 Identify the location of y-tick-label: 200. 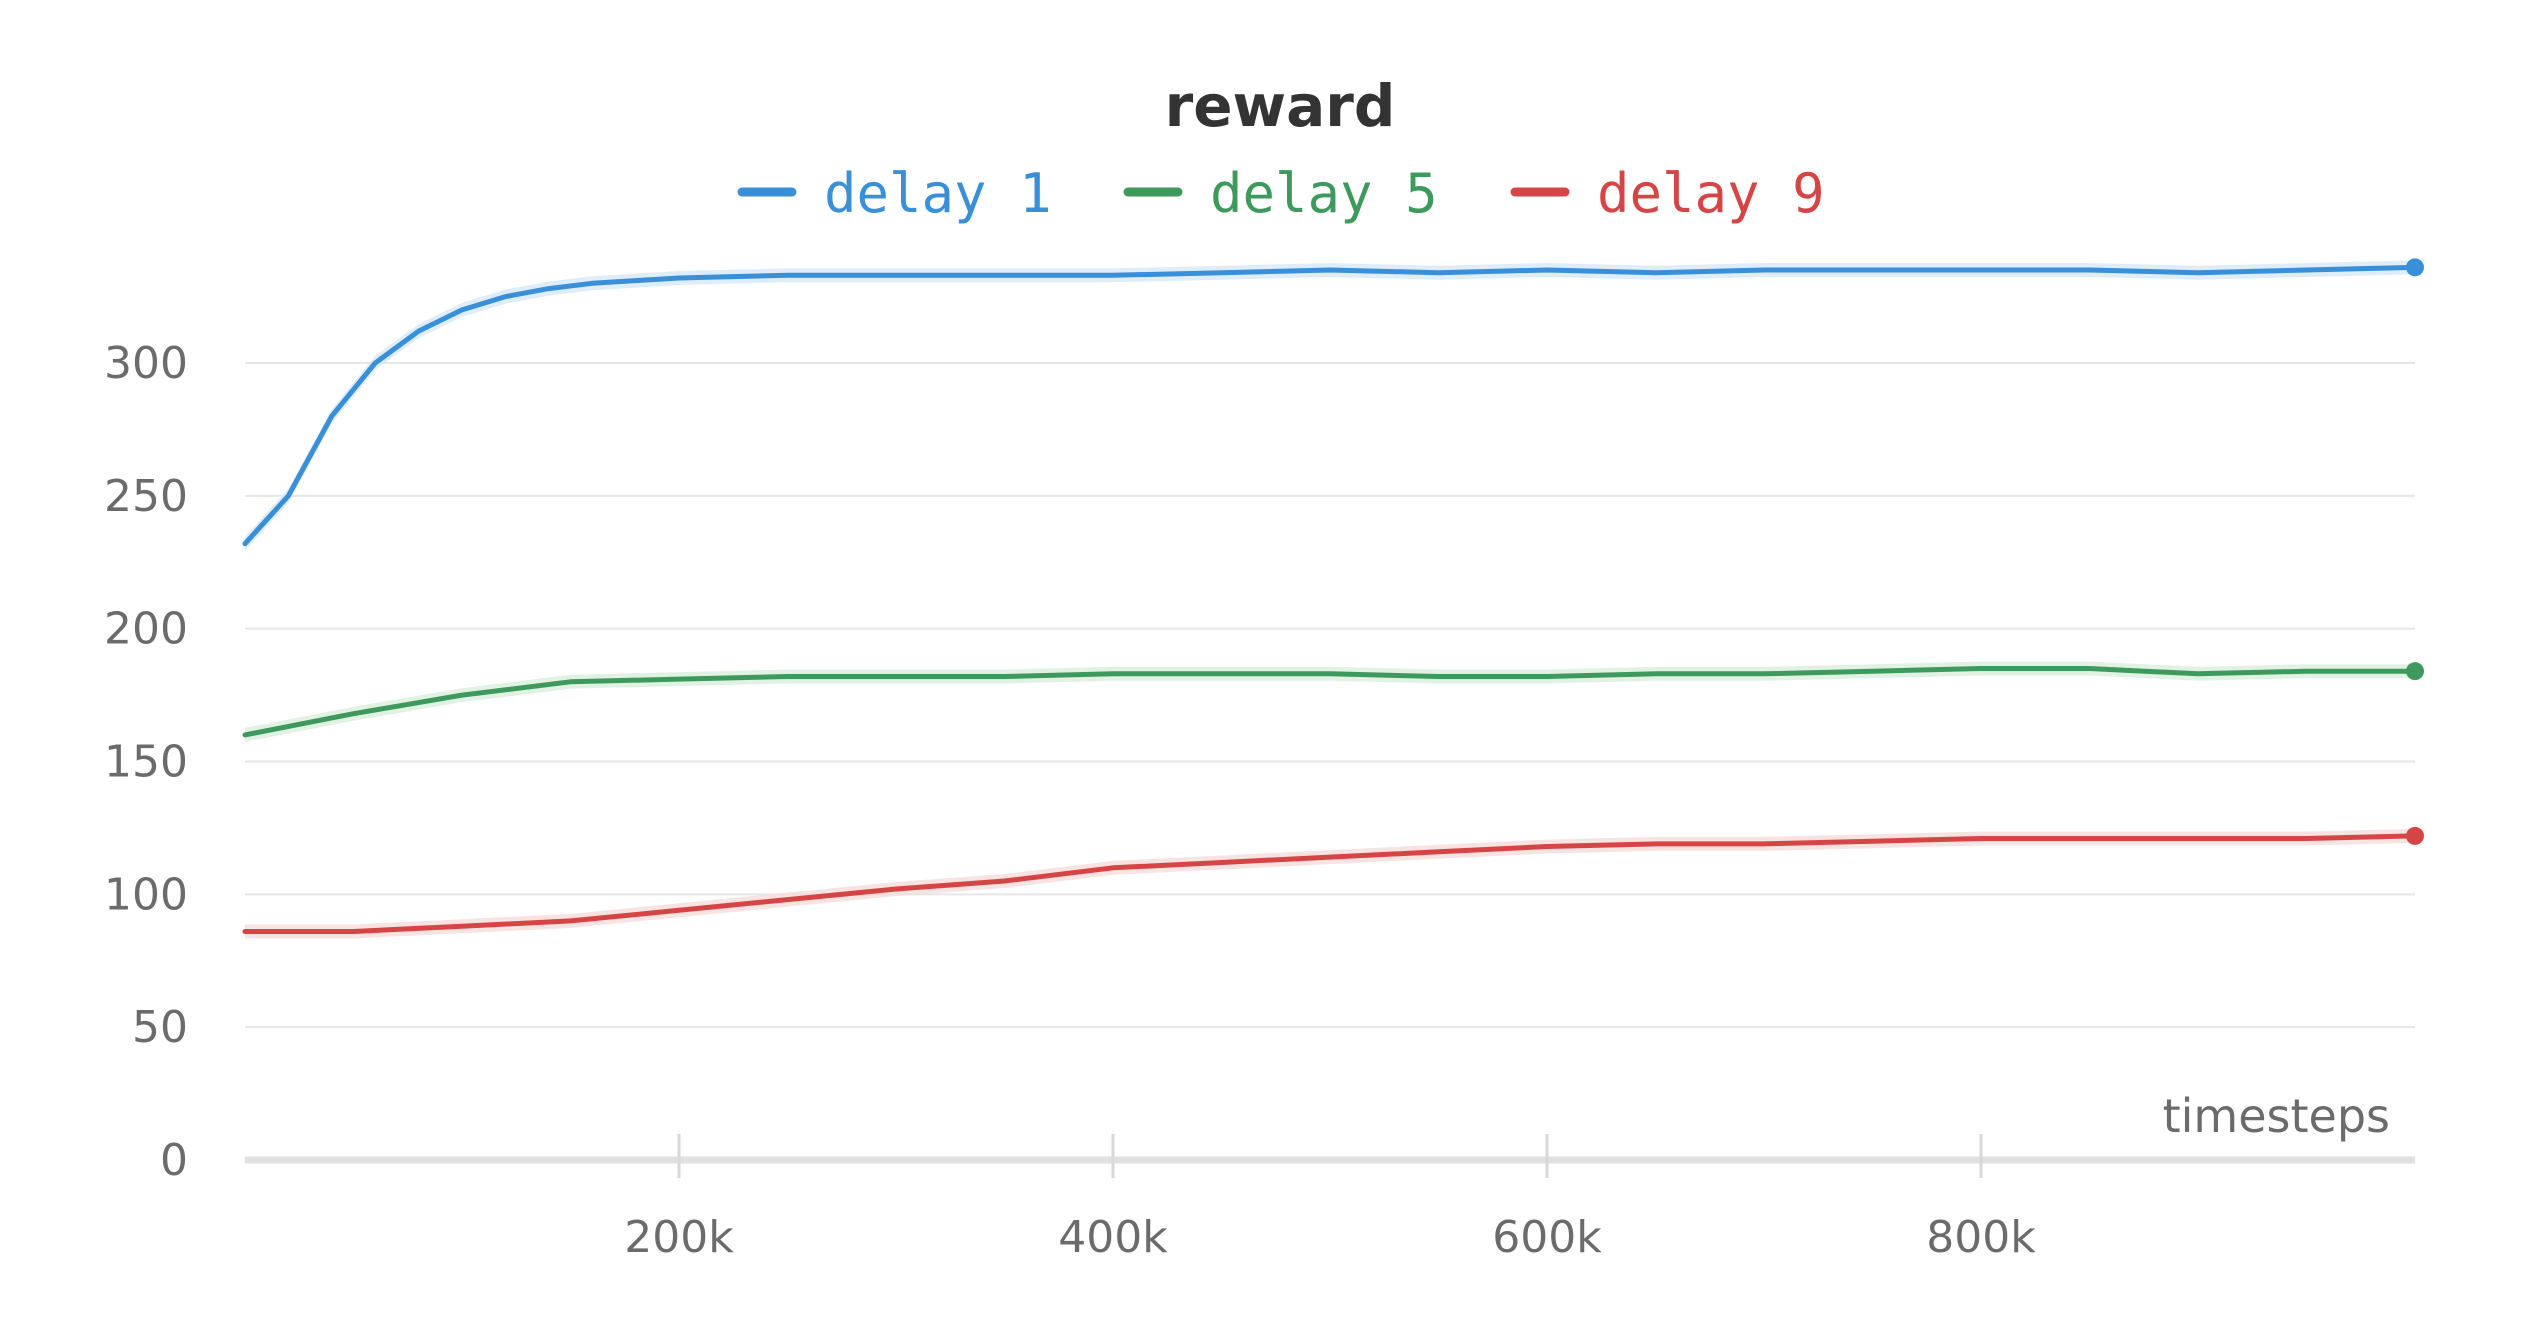
(146, 629).